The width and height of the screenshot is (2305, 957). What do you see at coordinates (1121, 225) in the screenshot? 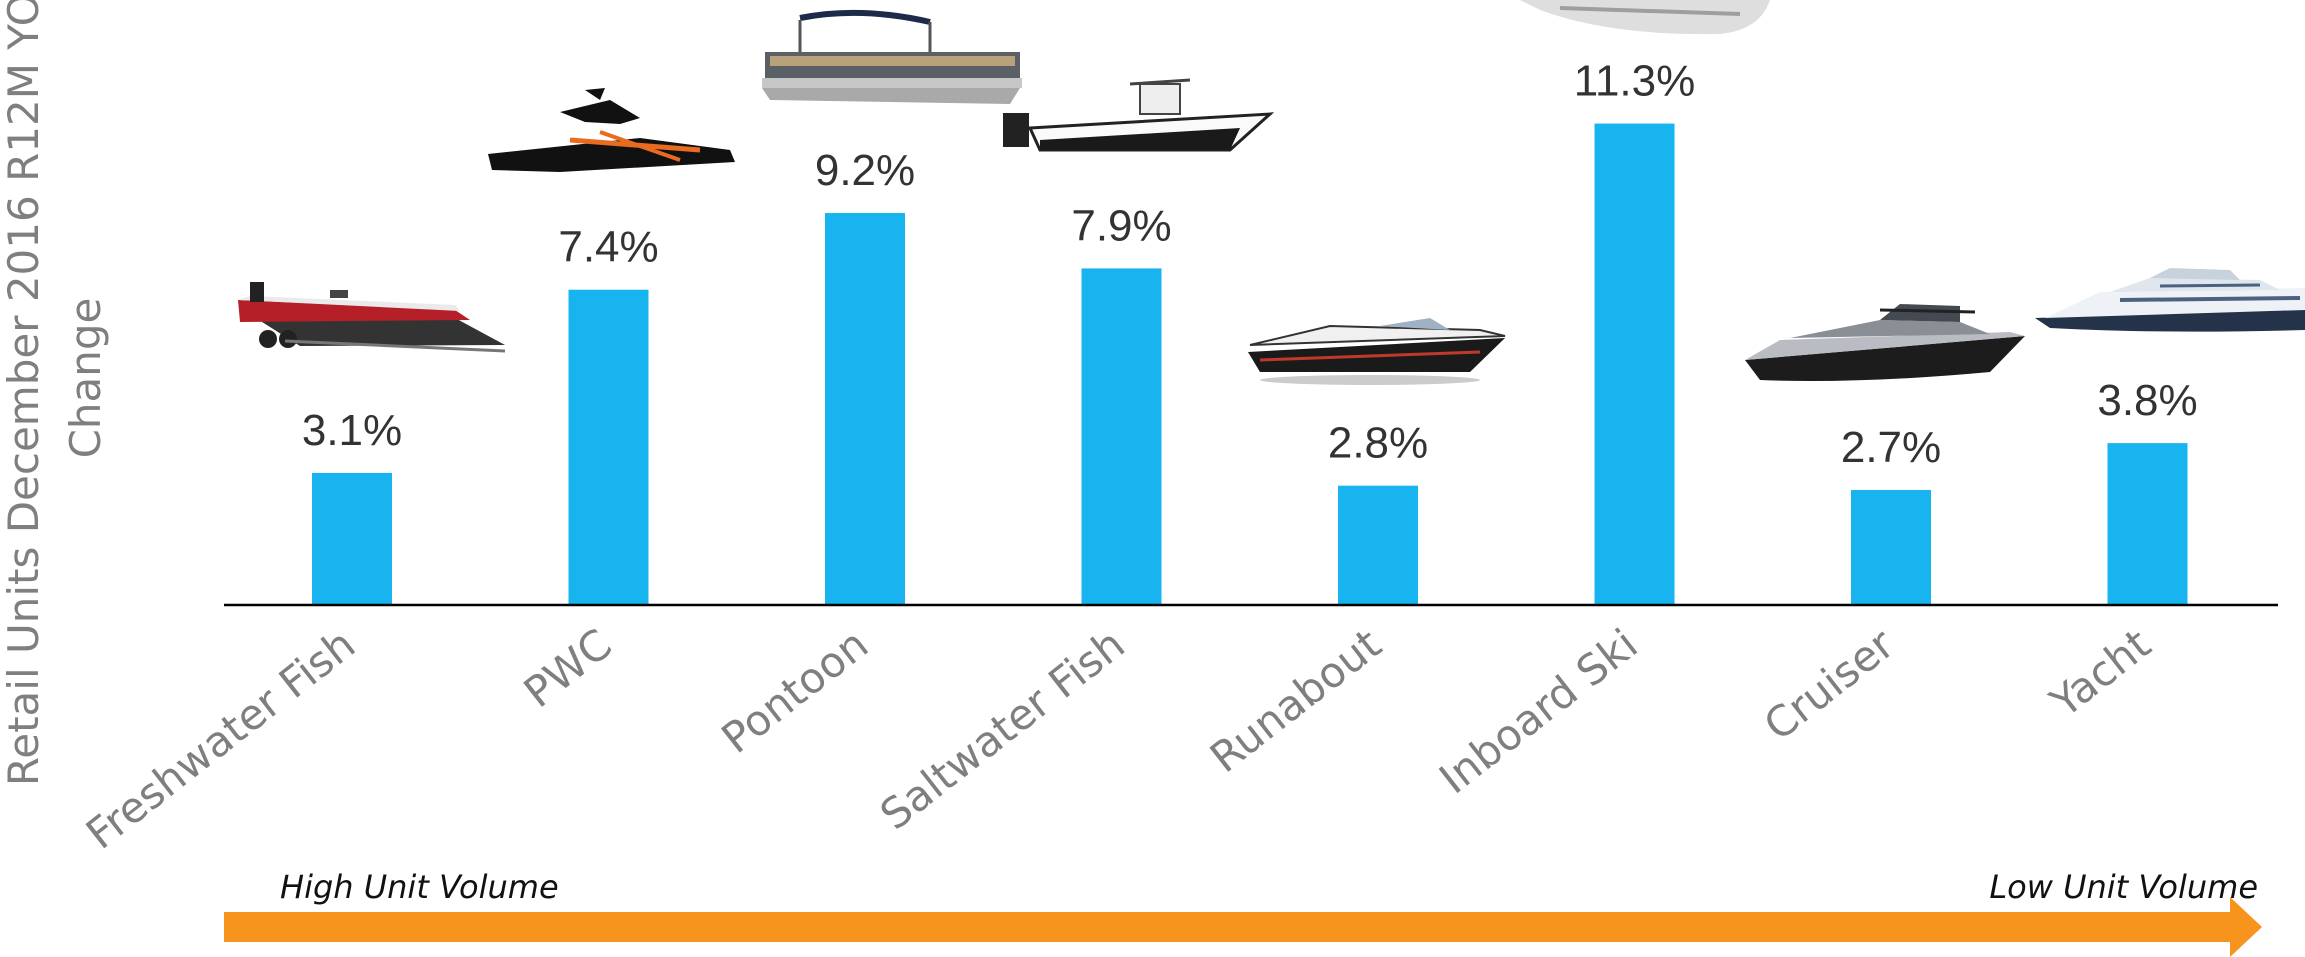
I see `data-label-saltwater-fish: 7.9%` at bounding box center [1121, 225].